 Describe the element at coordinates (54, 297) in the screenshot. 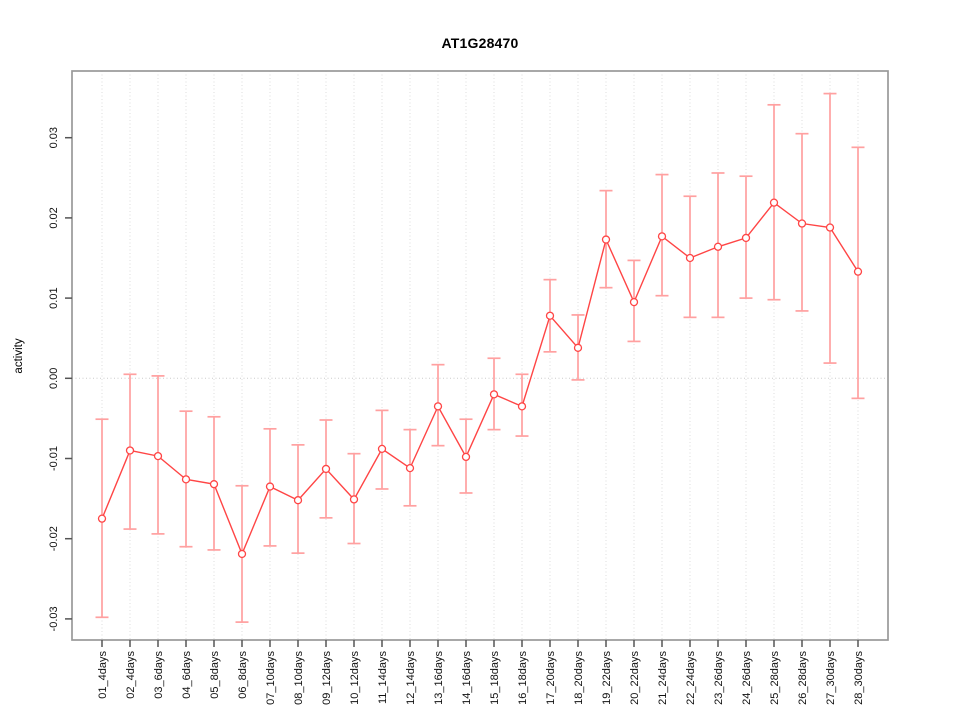

I see `y-tick-label: 0.01` at that location.